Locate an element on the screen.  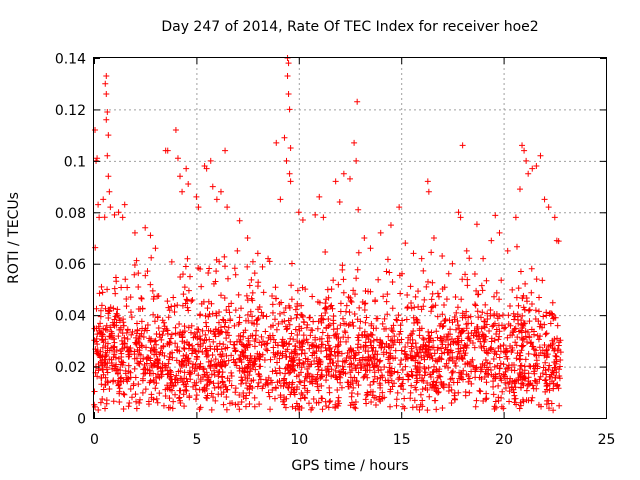
x-tick-label-4: 20 is located at coordinates (504, 440).